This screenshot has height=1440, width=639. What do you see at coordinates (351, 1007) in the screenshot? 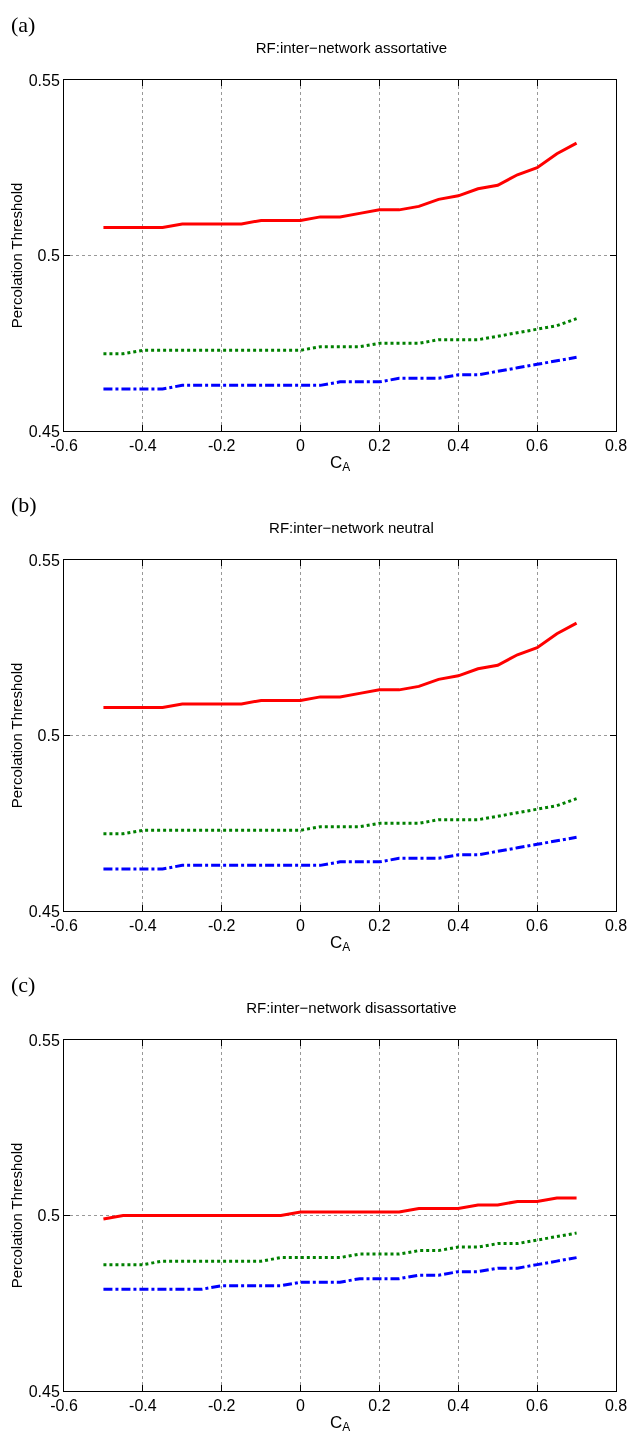
I see `chart-title: RF:inter−network disassortative` at bounding box center [351, 1007].